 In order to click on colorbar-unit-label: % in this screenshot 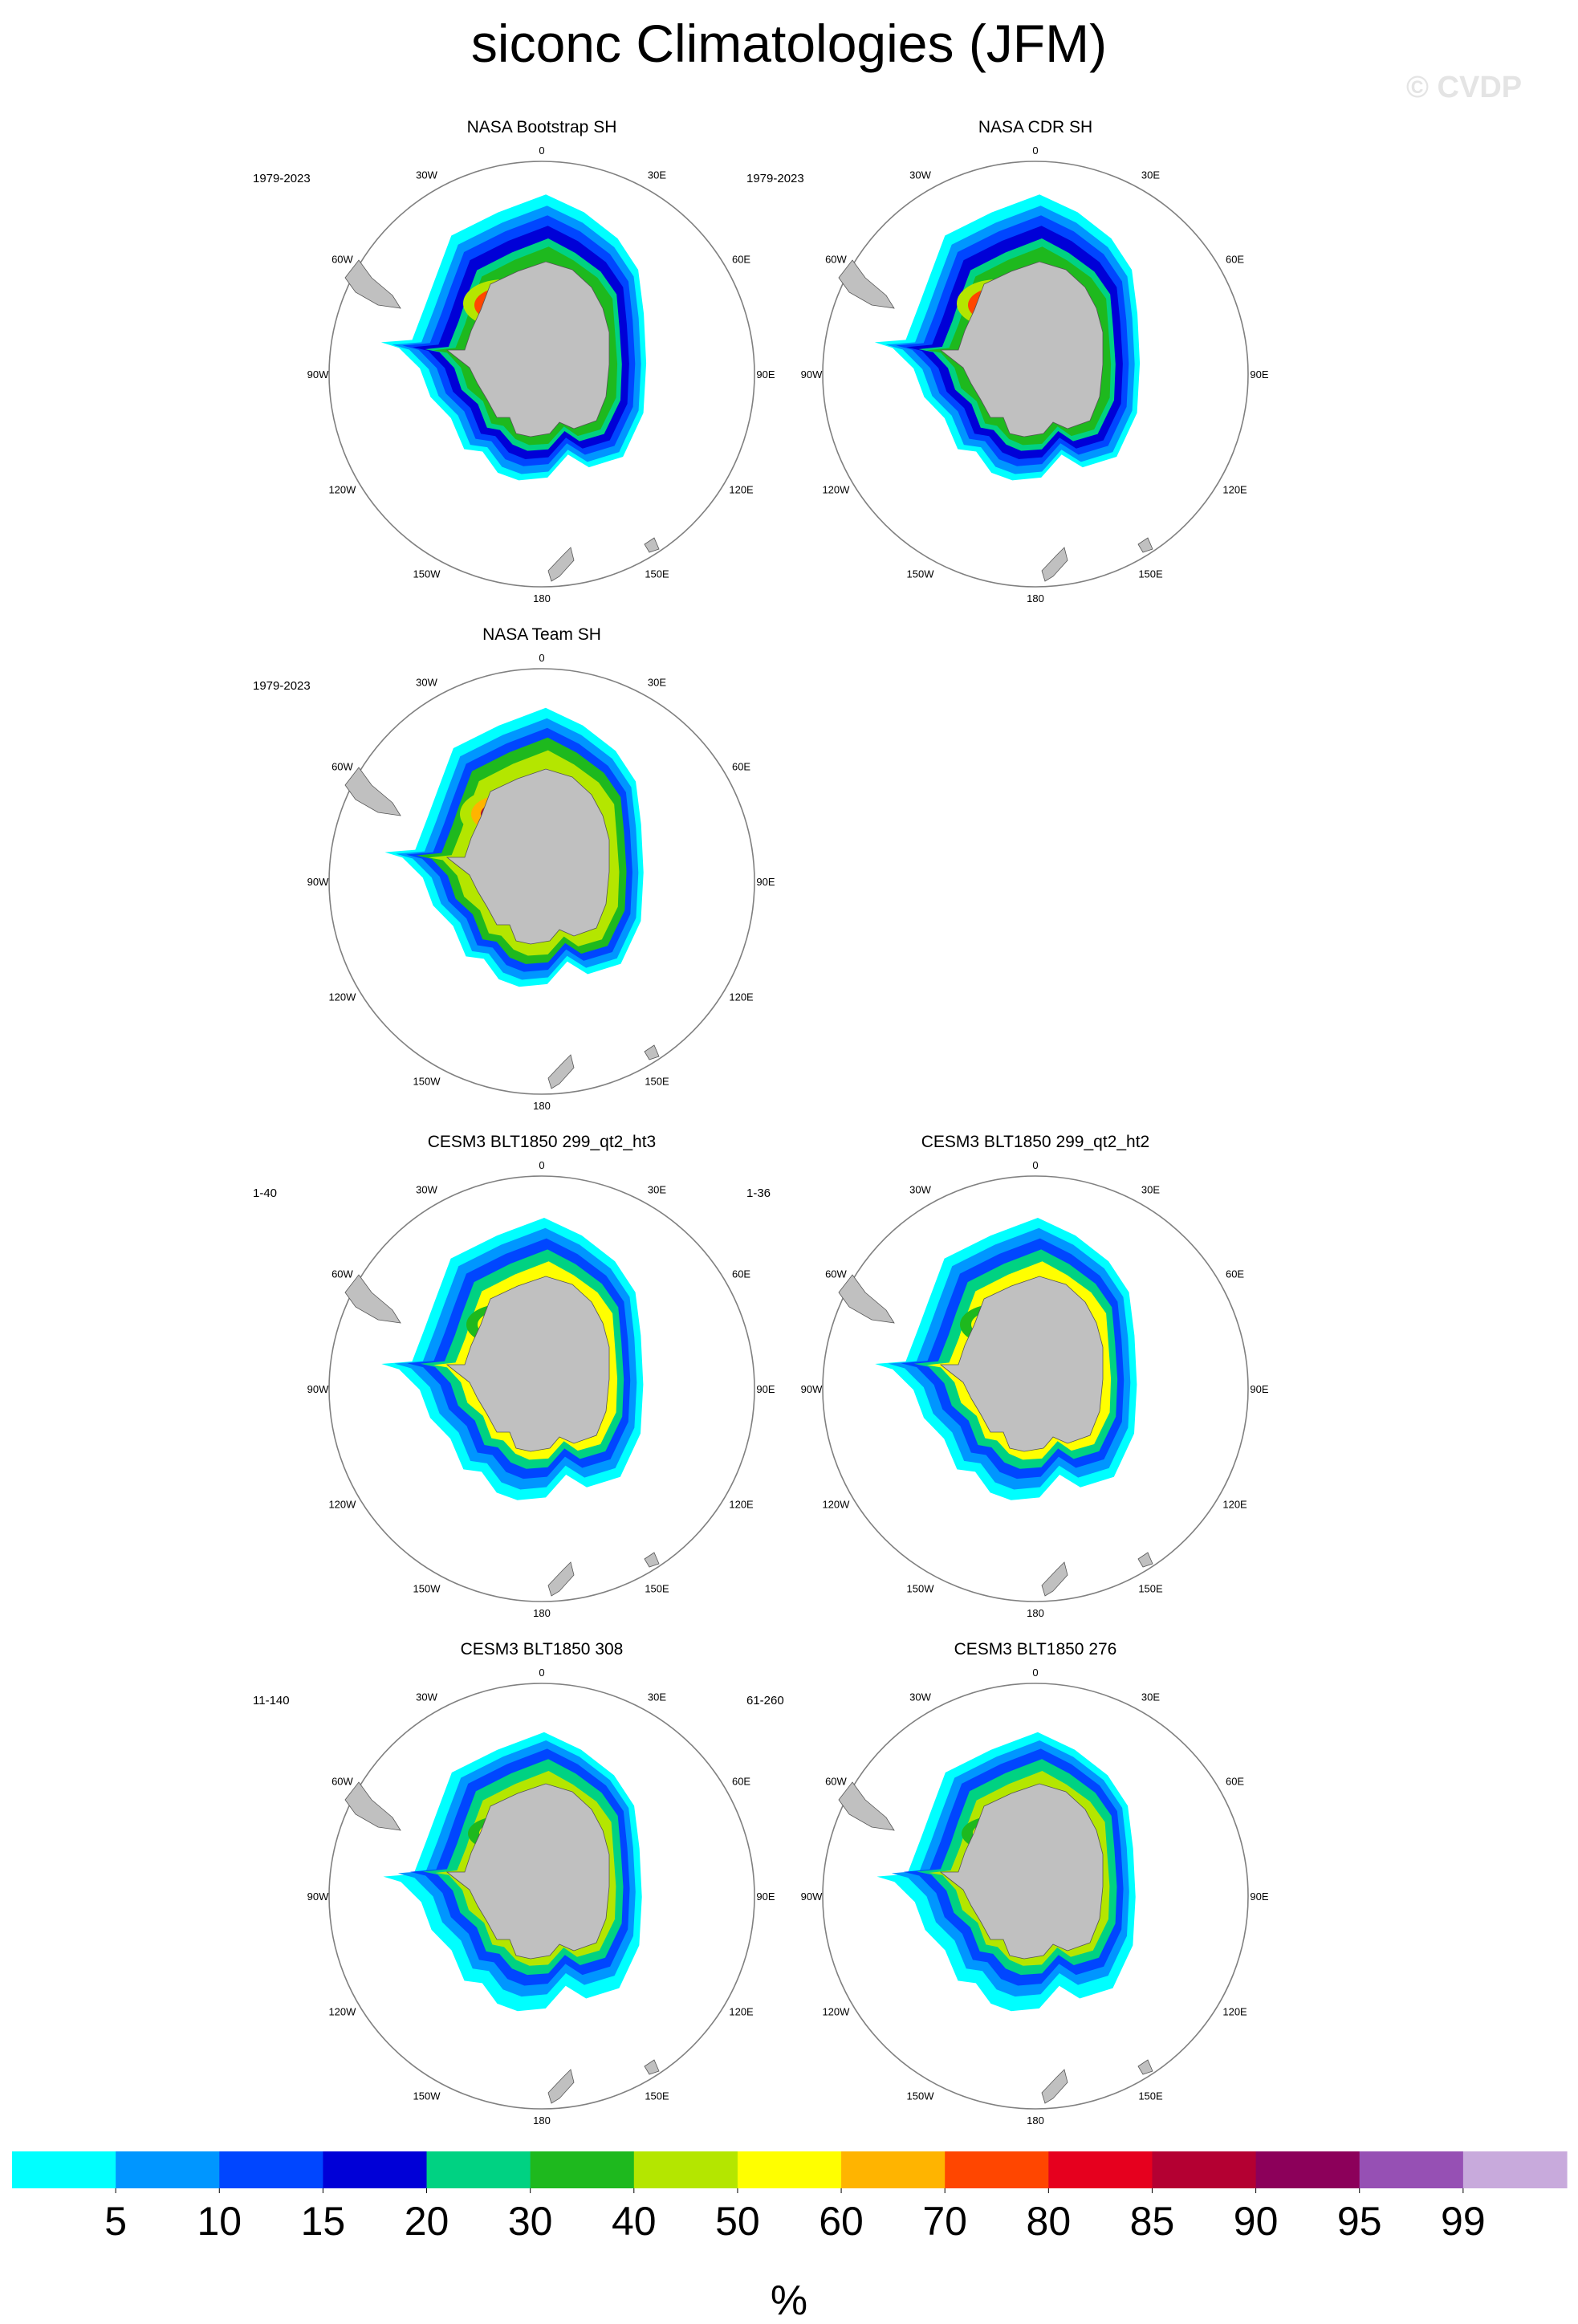, I will do `click(789, 2300)`.